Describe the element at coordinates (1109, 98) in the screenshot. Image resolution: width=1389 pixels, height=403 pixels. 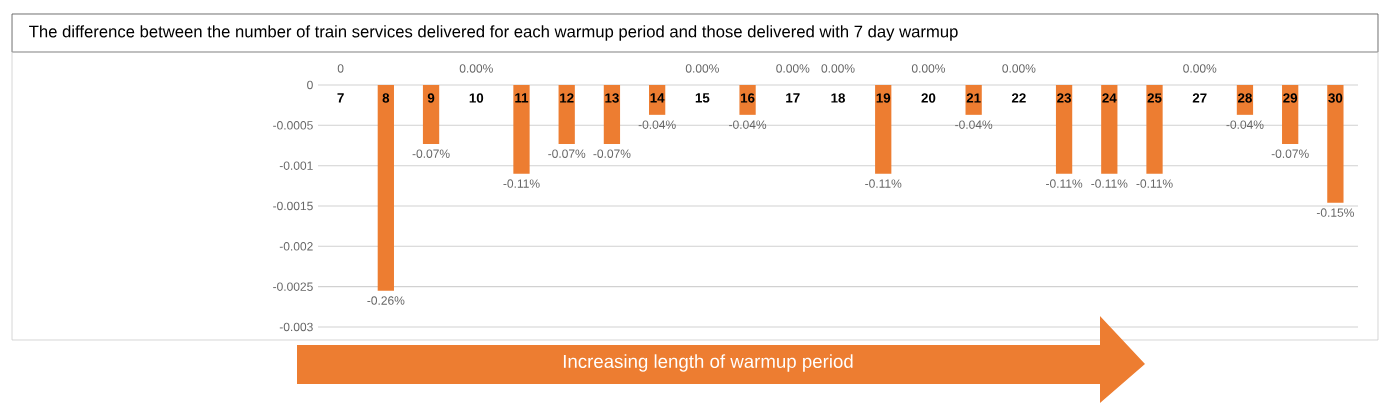
I see `x-tick-label: 24` at that location.